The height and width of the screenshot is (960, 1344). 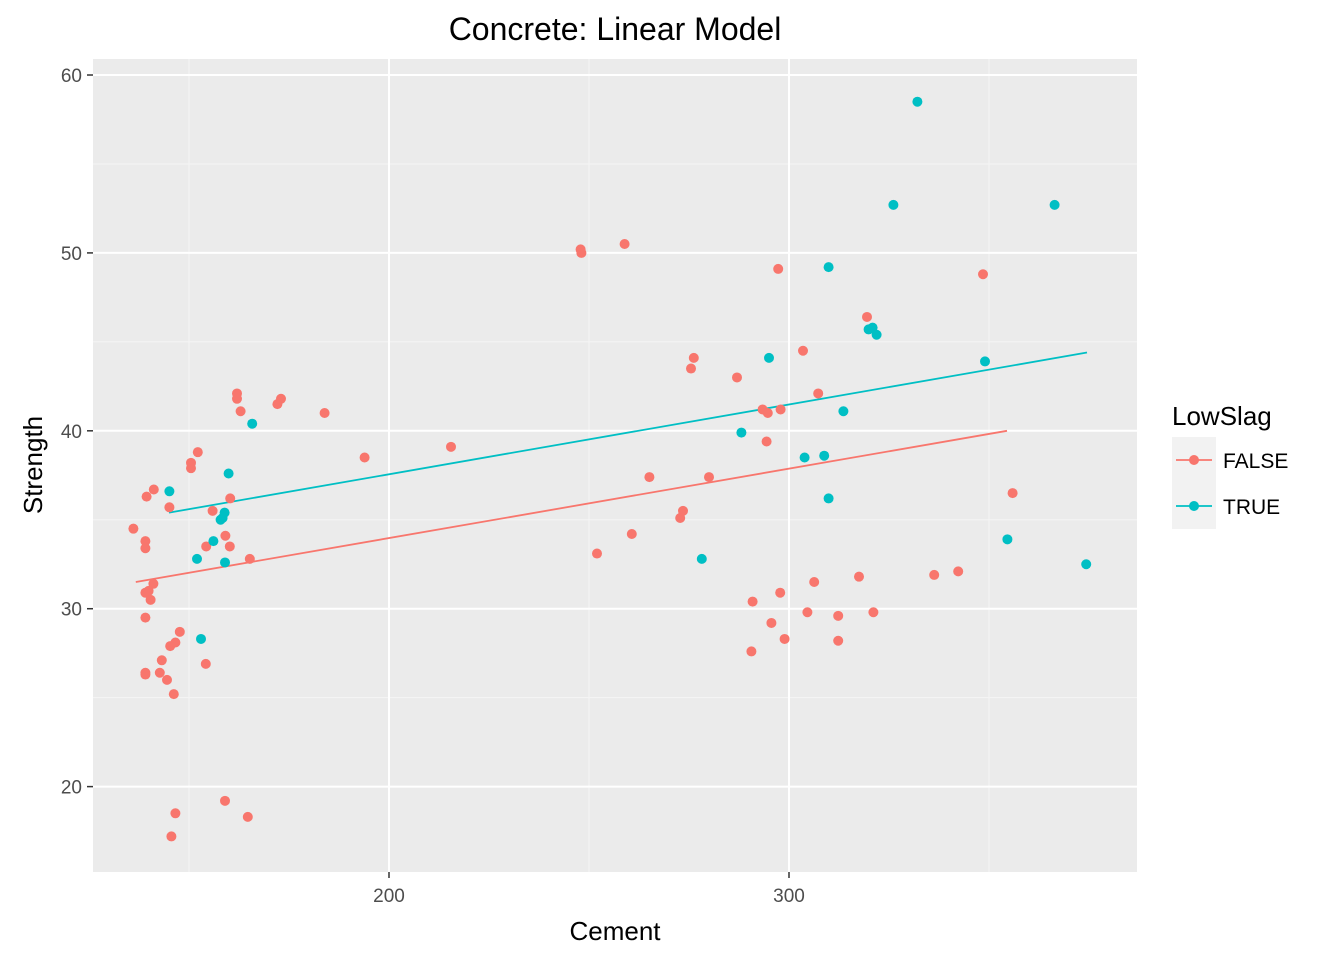 What do you see at coordinates (389, 896) in the screenshot?
I see `x-tick-label: 200` at bounding box center [389, 896].